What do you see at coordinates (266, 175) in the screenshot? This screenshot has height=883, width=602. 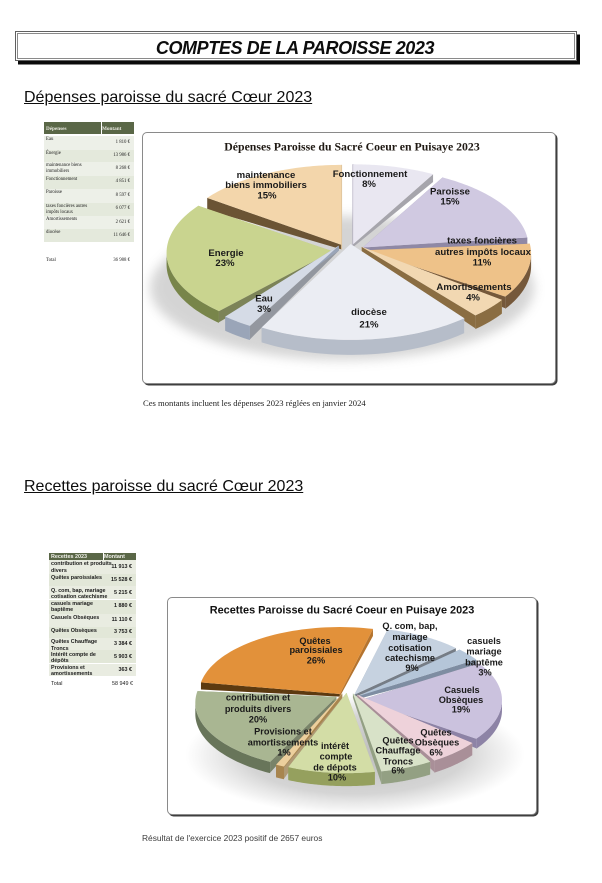 I see `svg-text: maintenance` at bounding box center [266, 175].